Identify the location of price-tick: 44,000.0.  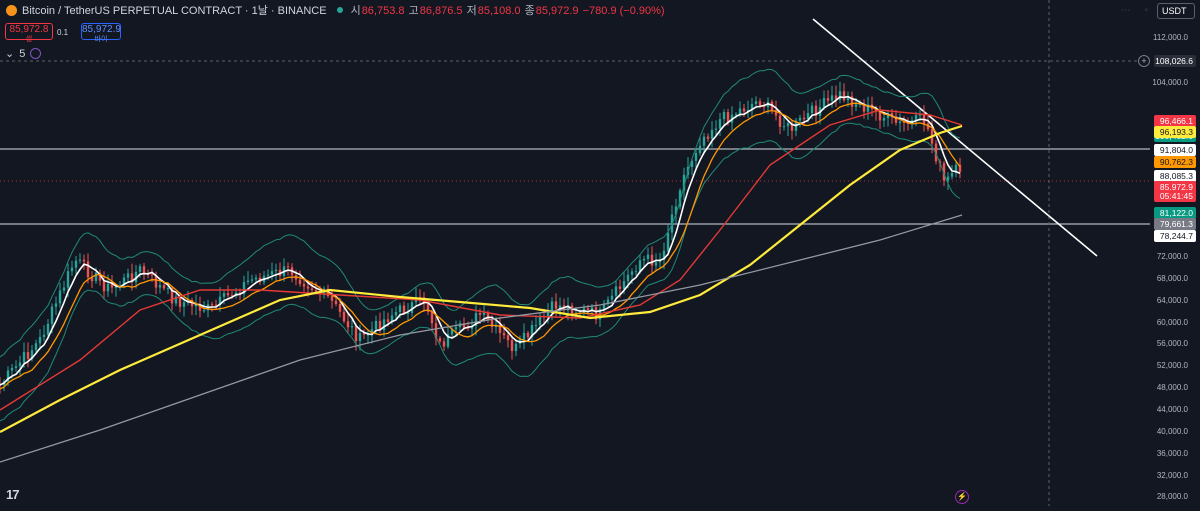
(1172, 409).